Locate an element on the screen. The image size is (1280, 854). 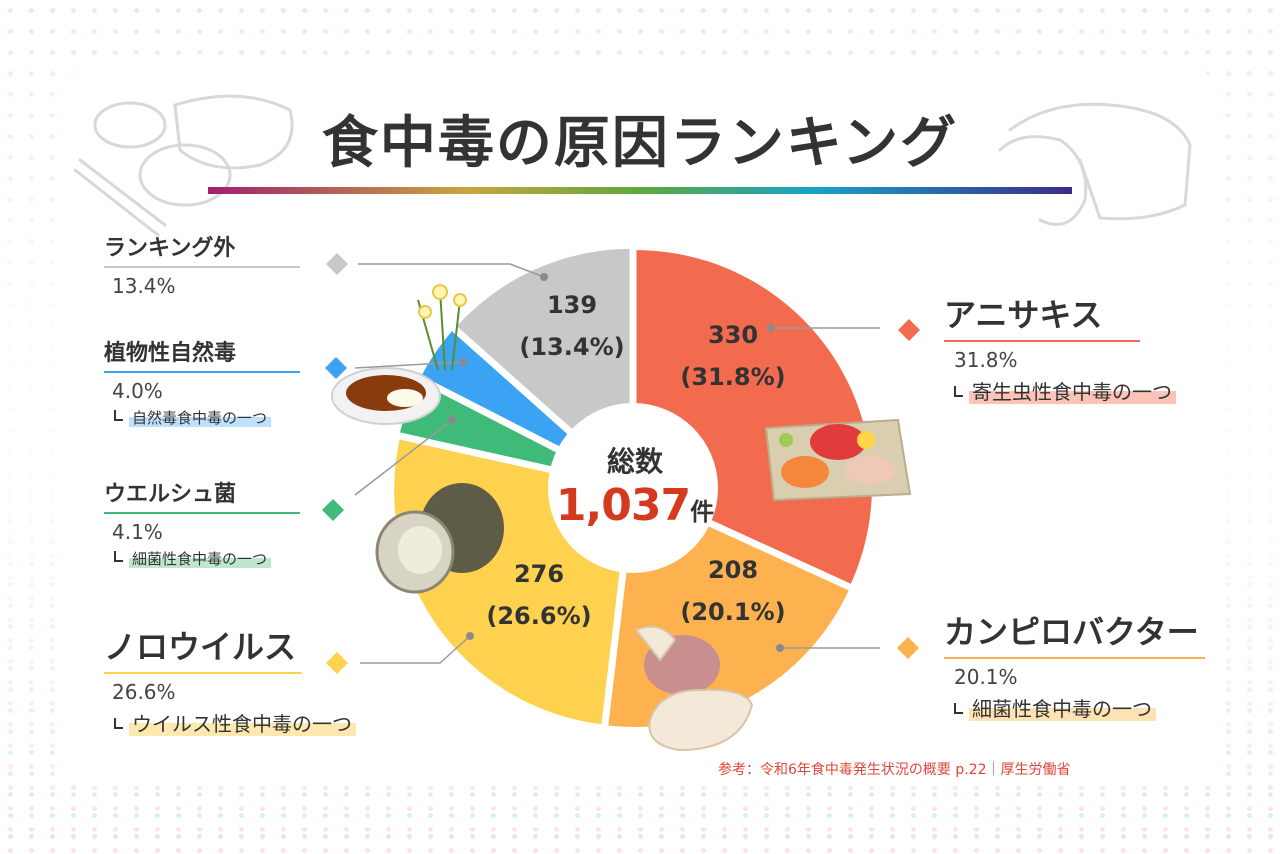
legend-anisakis-desc-text: 寄生虫性食中毒の一つ is located at coordinates (1072, 392).